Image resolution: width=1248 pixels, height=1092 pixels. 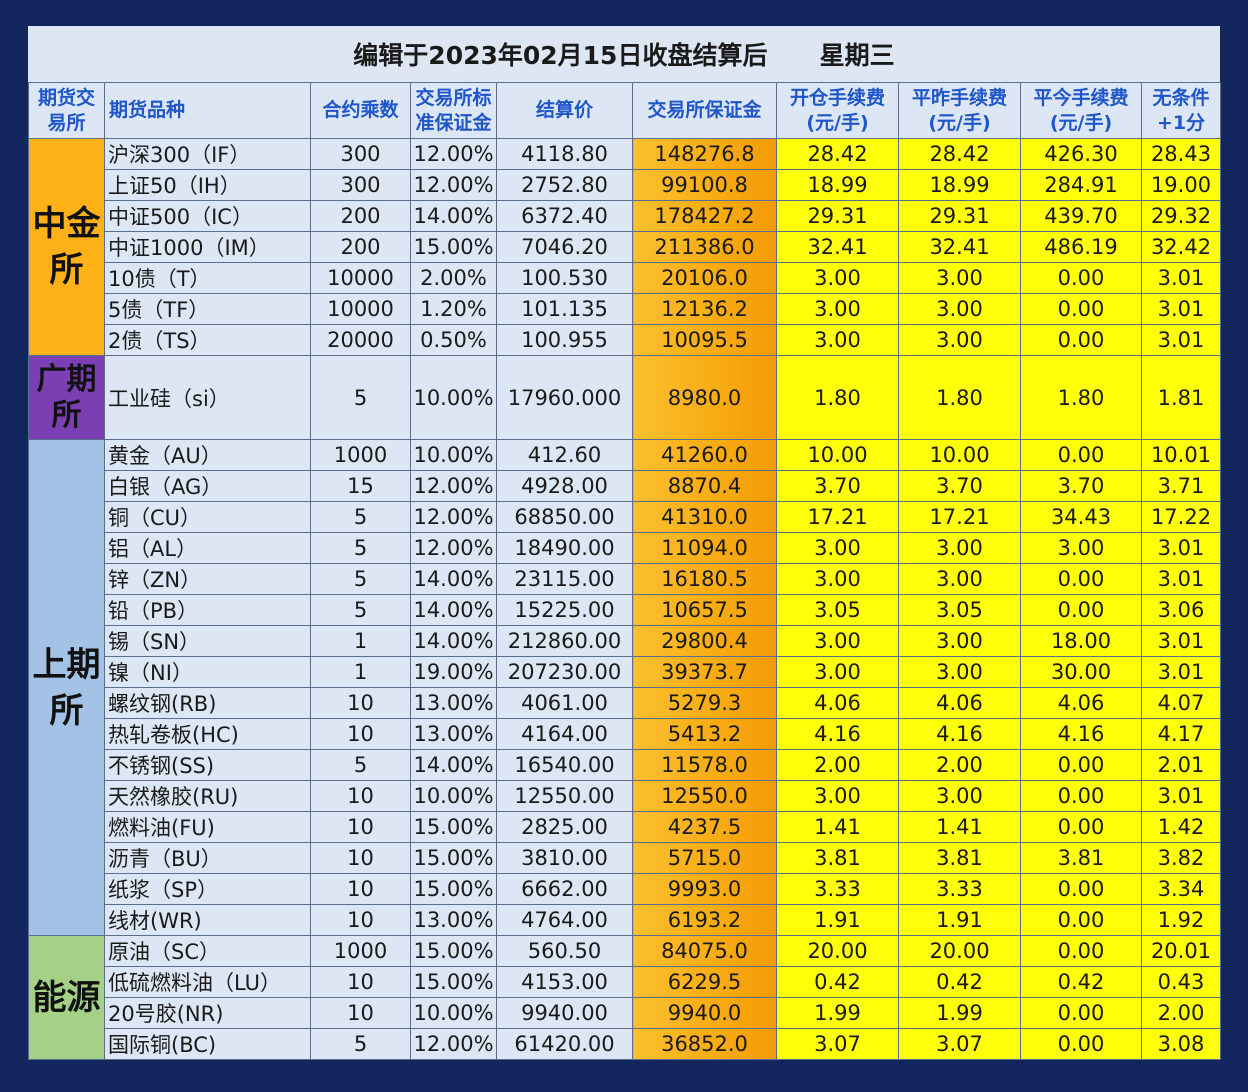 What do you see at coordinates (704, 185) in the screenshot?
I see `margin: 99100.8` at bounding box center [704, 185].